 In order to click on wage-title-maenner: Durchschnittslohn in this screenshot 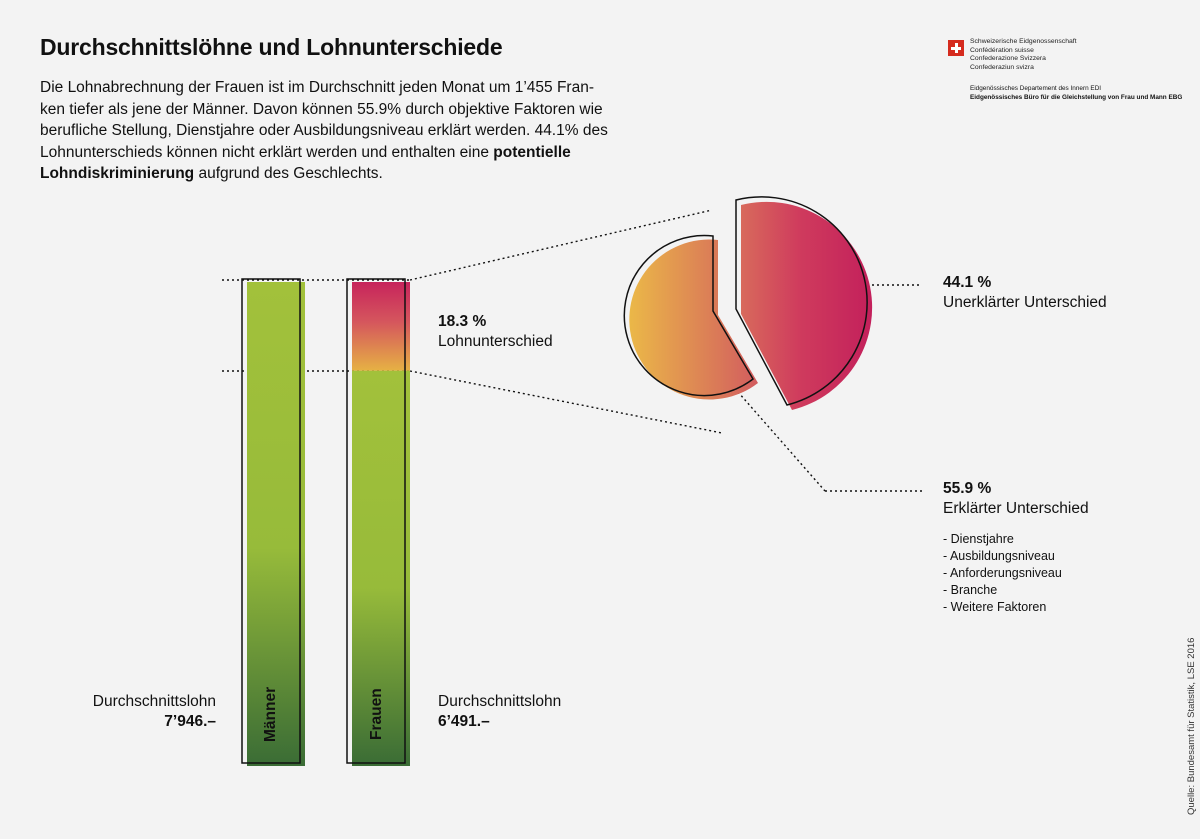, I will do `click(154, 701)`.